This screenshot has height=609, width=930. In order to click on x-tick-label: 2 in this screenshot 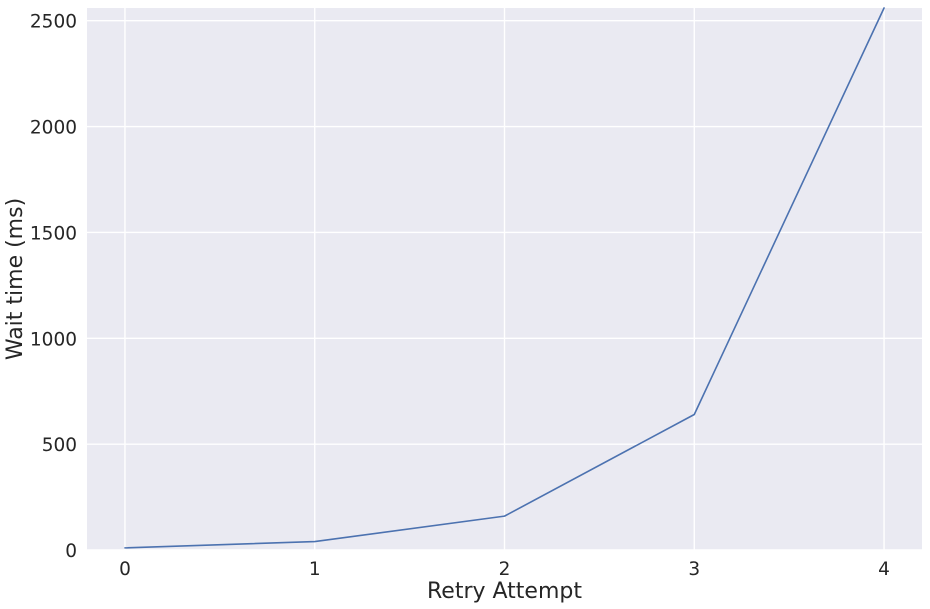, I will do `click(505, 569)`.